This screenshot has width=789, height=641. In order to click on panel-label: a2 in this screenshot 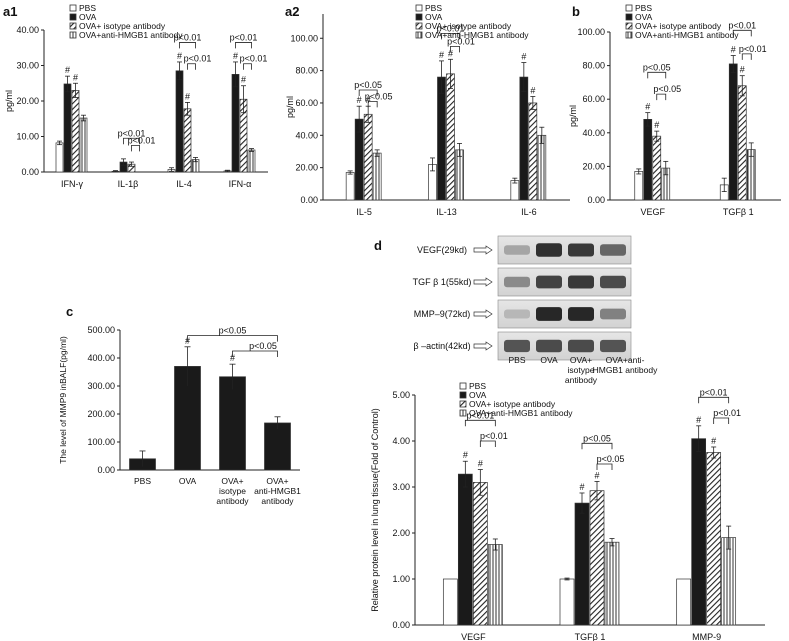, I will do `click(292, 11)`.